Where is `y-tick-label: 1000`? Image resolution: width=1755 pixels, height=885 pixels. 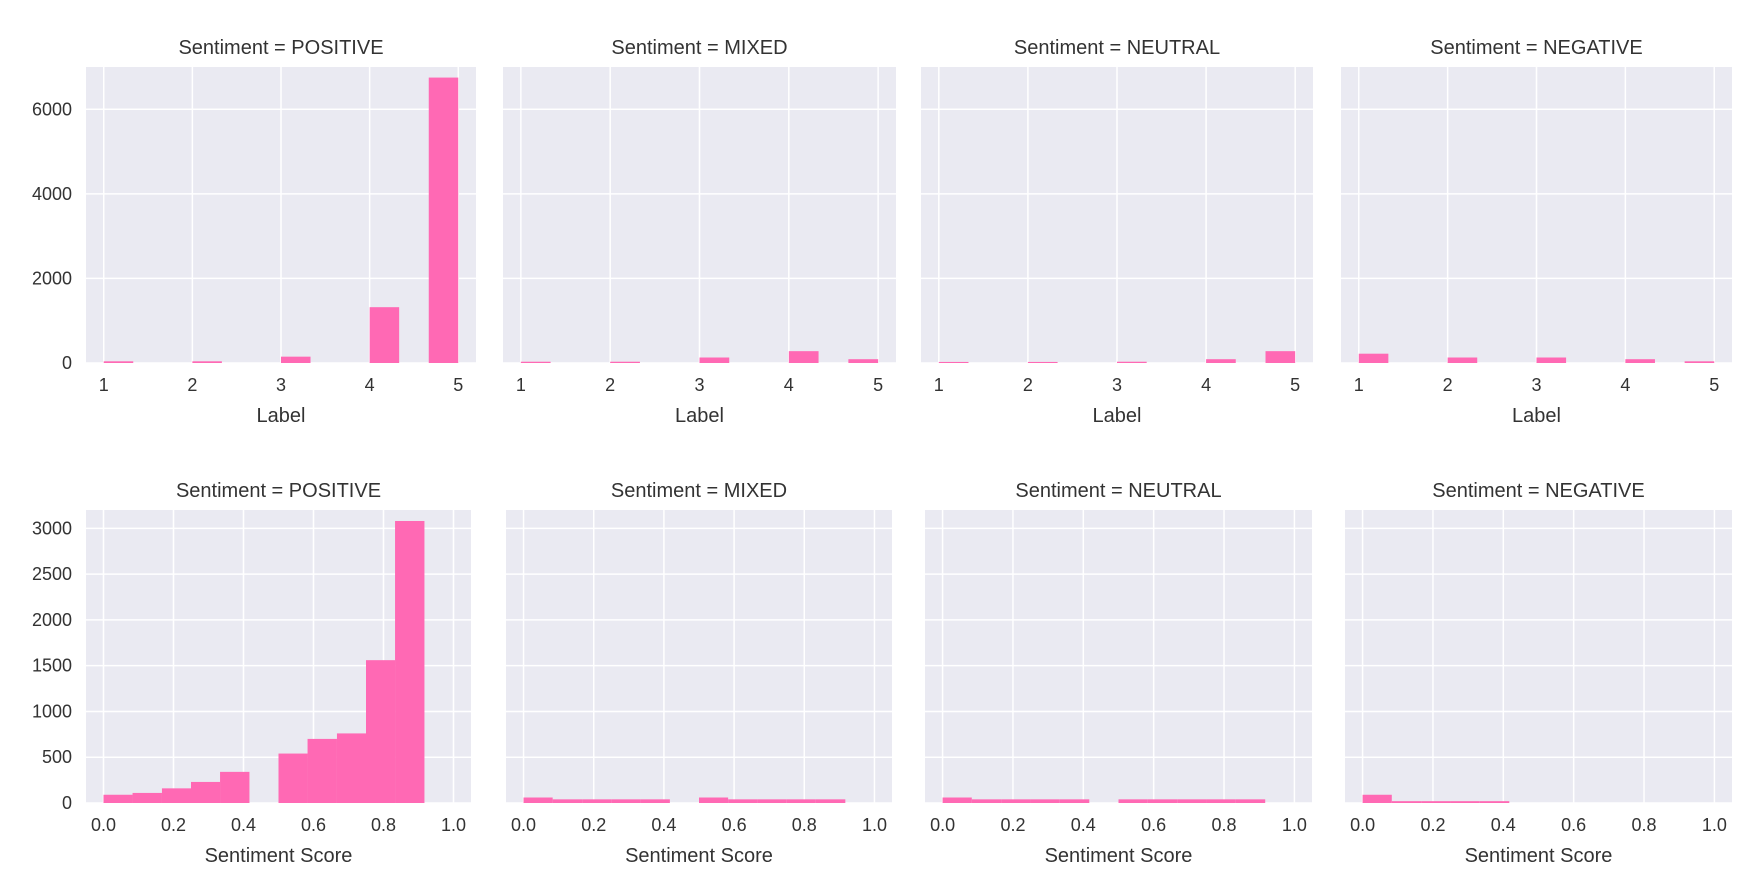 y-tick-label: 1000 is located at coordinates (52, 711).